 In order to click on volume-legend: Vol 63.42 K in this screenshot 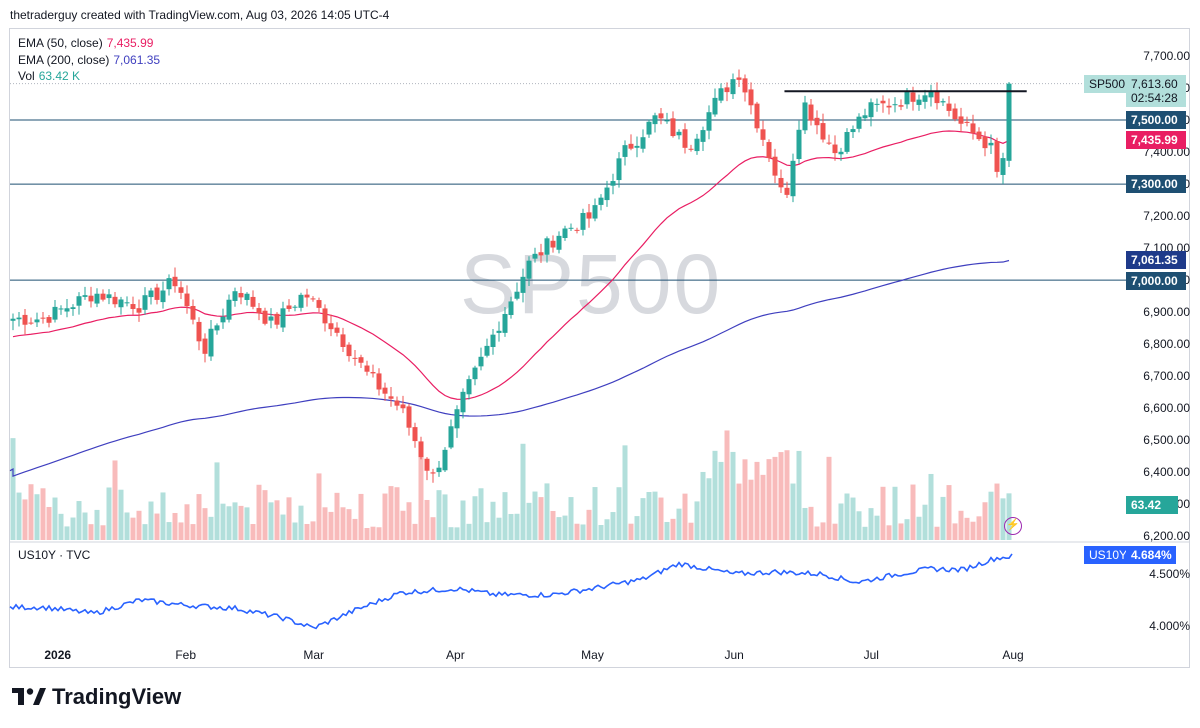, I will do `click(49, 76)`.